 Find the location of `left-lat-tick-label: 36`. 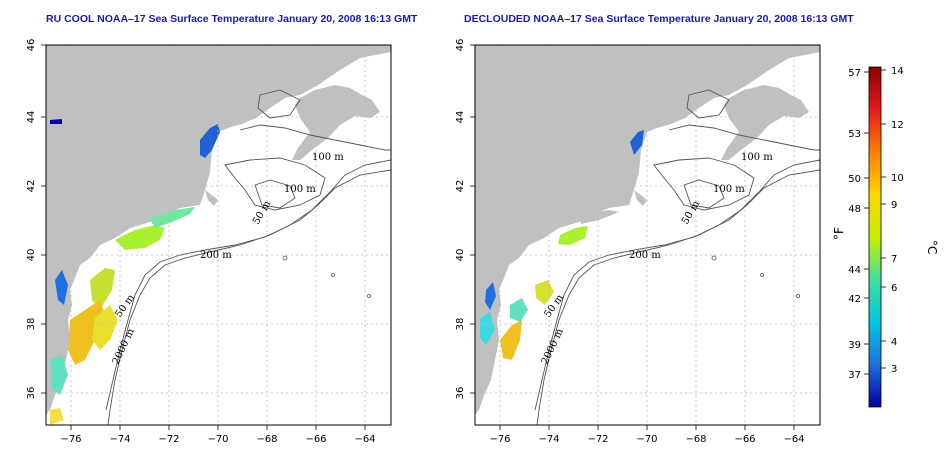

left-lat-tick-label: 36 is located at coordinates (31, 393).